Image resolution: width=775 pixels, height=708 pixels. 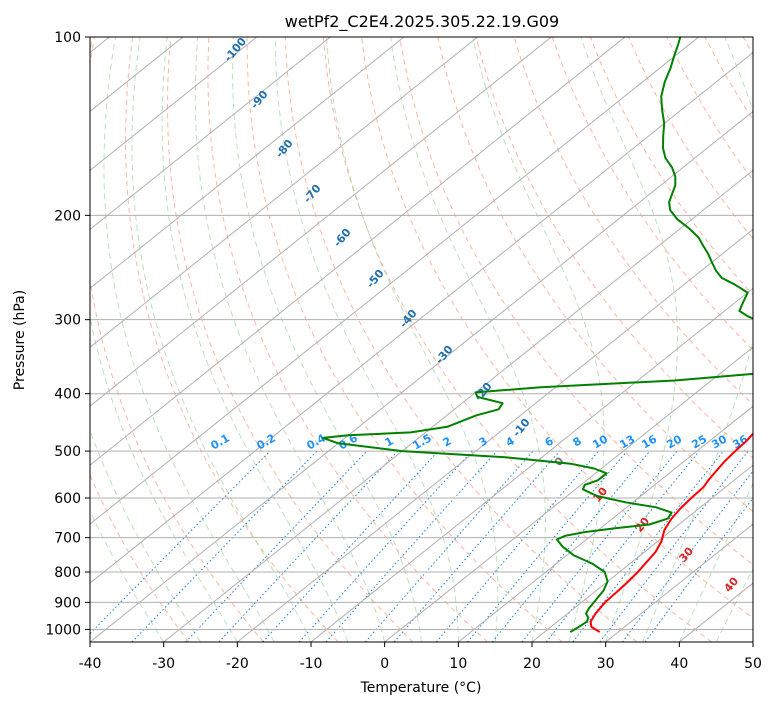 I want to click on dry-adiabat-label: -70, so click(x=312, y=194).